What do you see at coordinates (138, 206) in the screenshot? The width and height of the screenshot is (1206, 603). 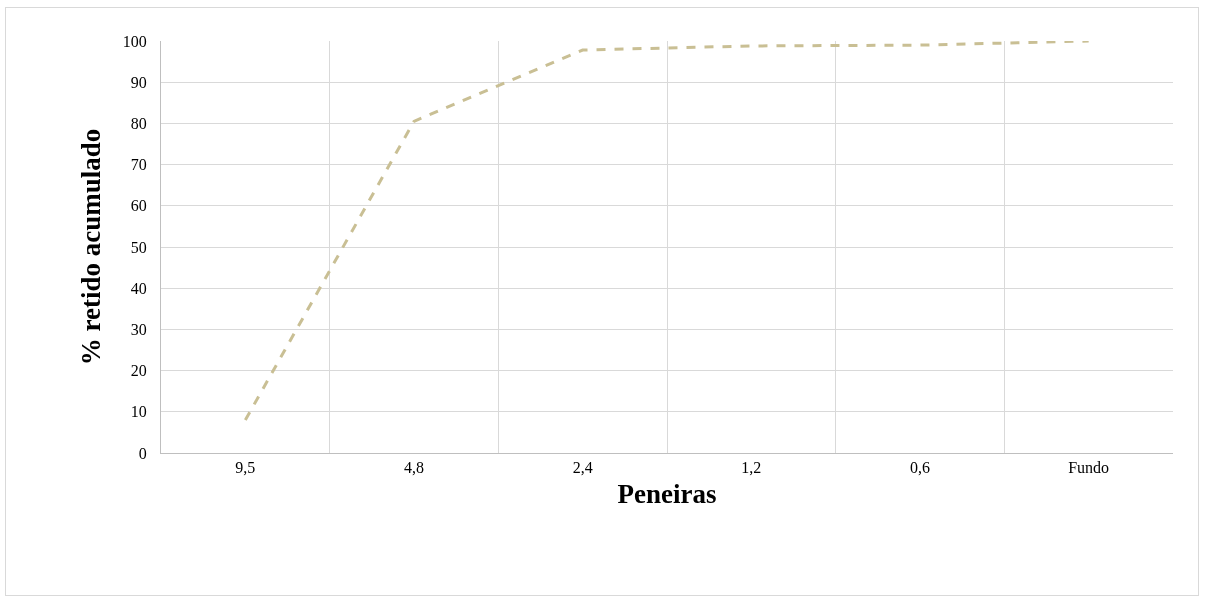 I see `y-tick-label: 60` at bounding box center [138, 206].